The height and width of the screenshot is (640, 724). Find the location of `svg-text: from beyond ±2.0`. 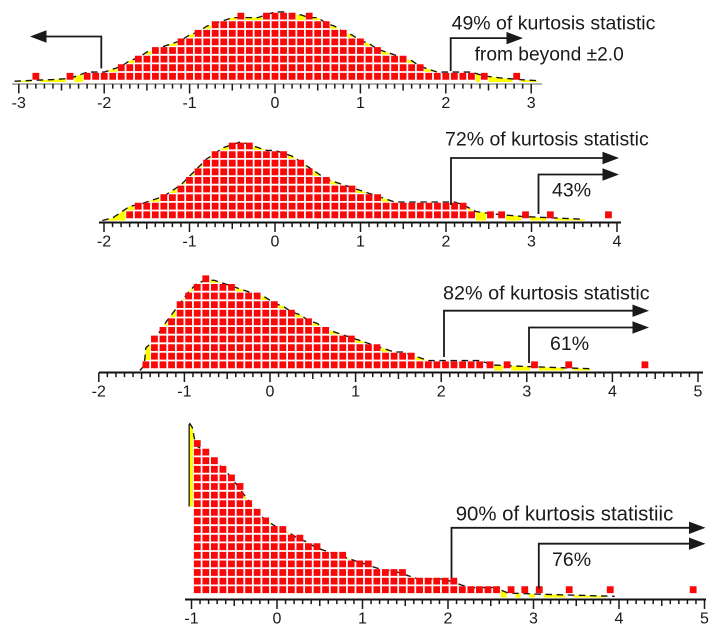

svg-text: from beyond ±2.0 is located at coordinates (549, 55).